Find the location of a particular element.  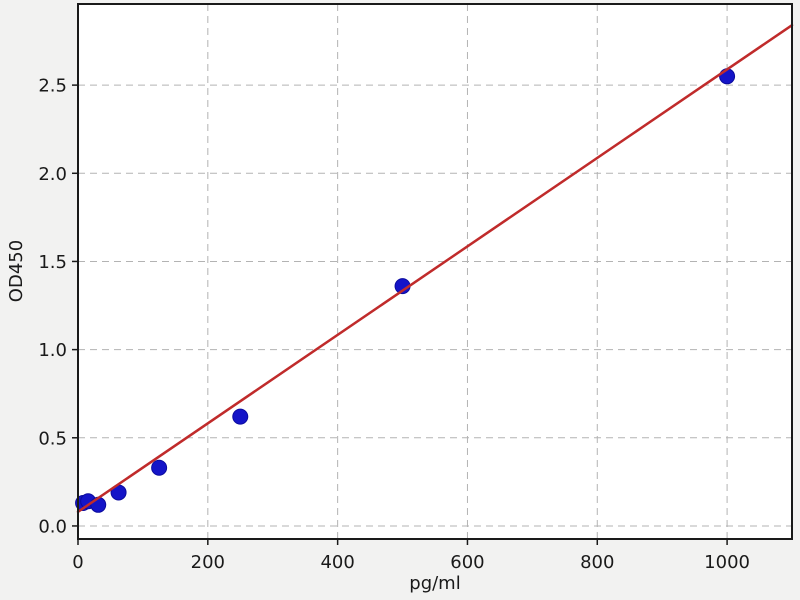

y-tick-label: 2.0 is located at coordinates (52, 174).